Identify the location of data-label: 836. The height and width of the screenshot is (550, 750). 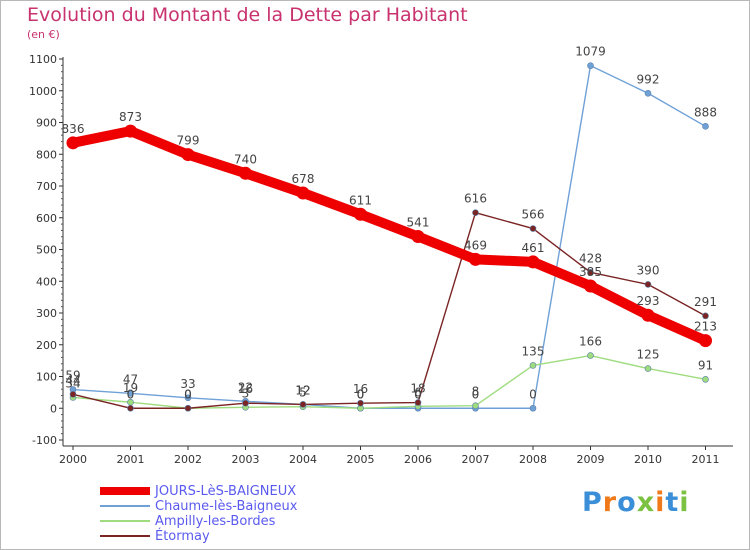
(73, 129).